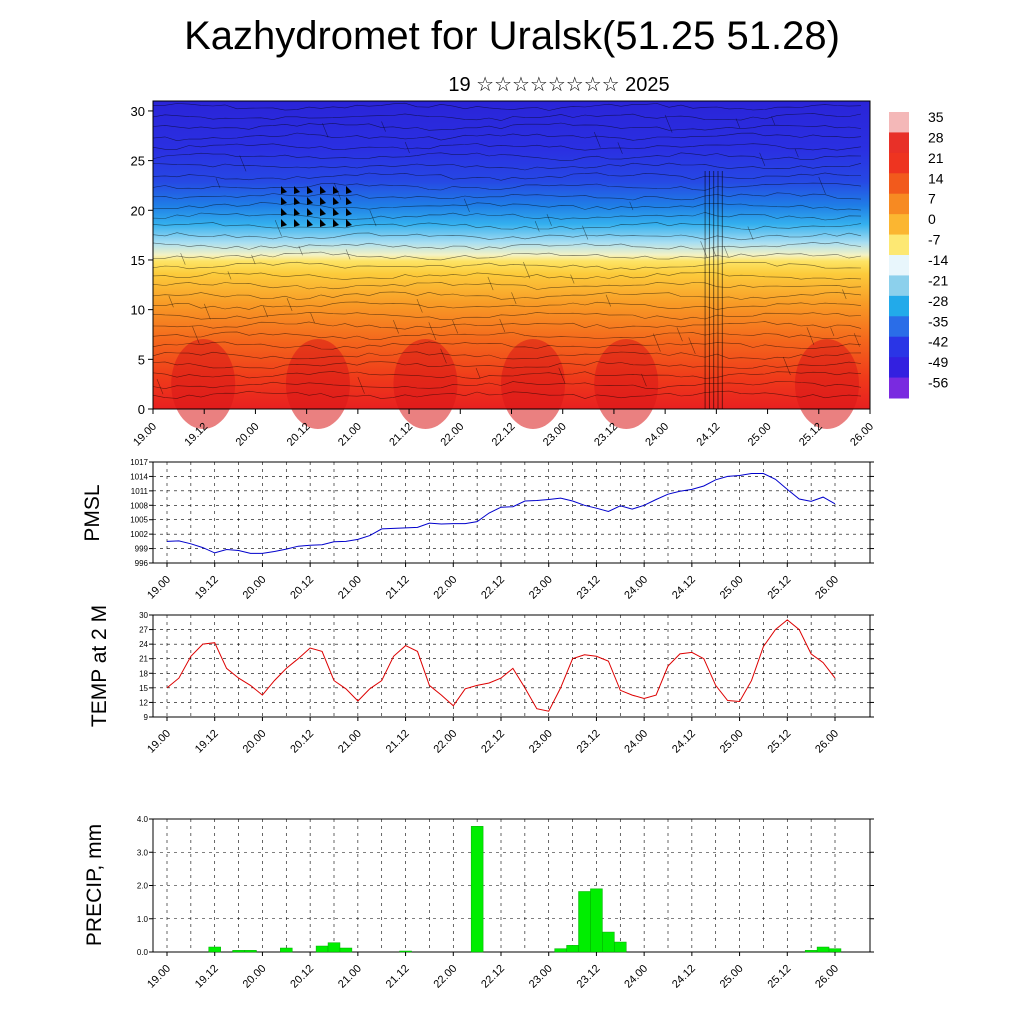  Describe the element at coordinates (146, 717) in the screenshot. I see `y-tick-label: 9` at that location.